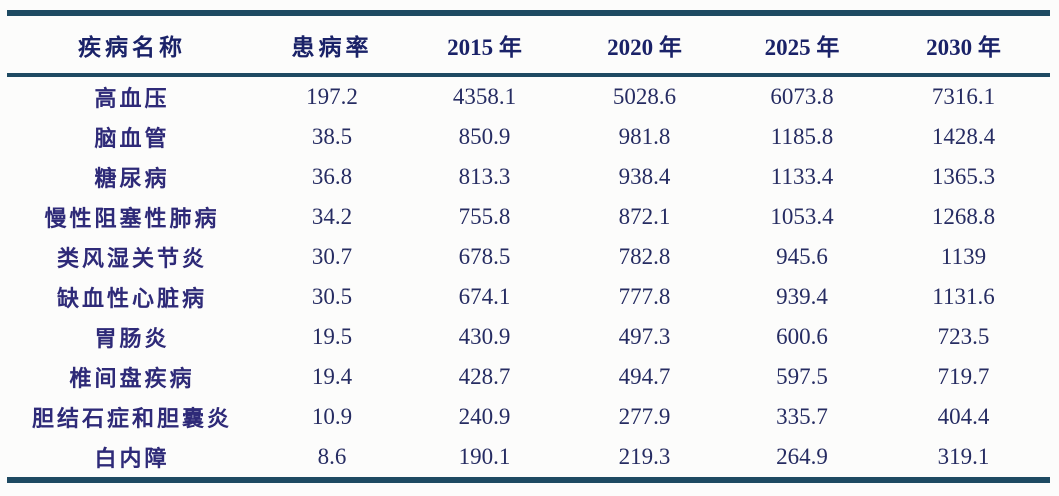 The width and height of the screenshot is (1059, 496). Describe the element at coordinates (484, 456) in the screenshot. I see `year-2015-cell: 190.1` at that location.